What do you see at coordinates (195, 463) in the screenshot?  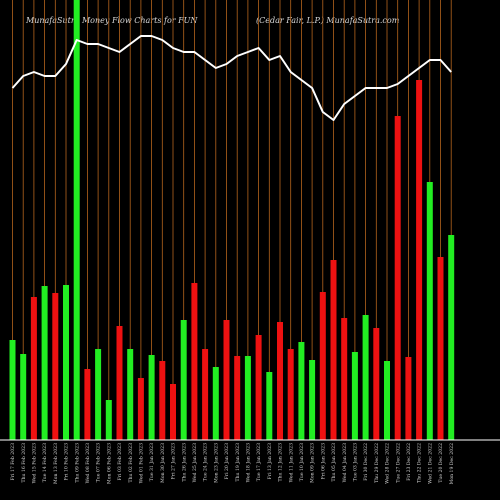 I see `x-tick-label: Wed 25 Jan 2023` at bounding box center [195, 463].